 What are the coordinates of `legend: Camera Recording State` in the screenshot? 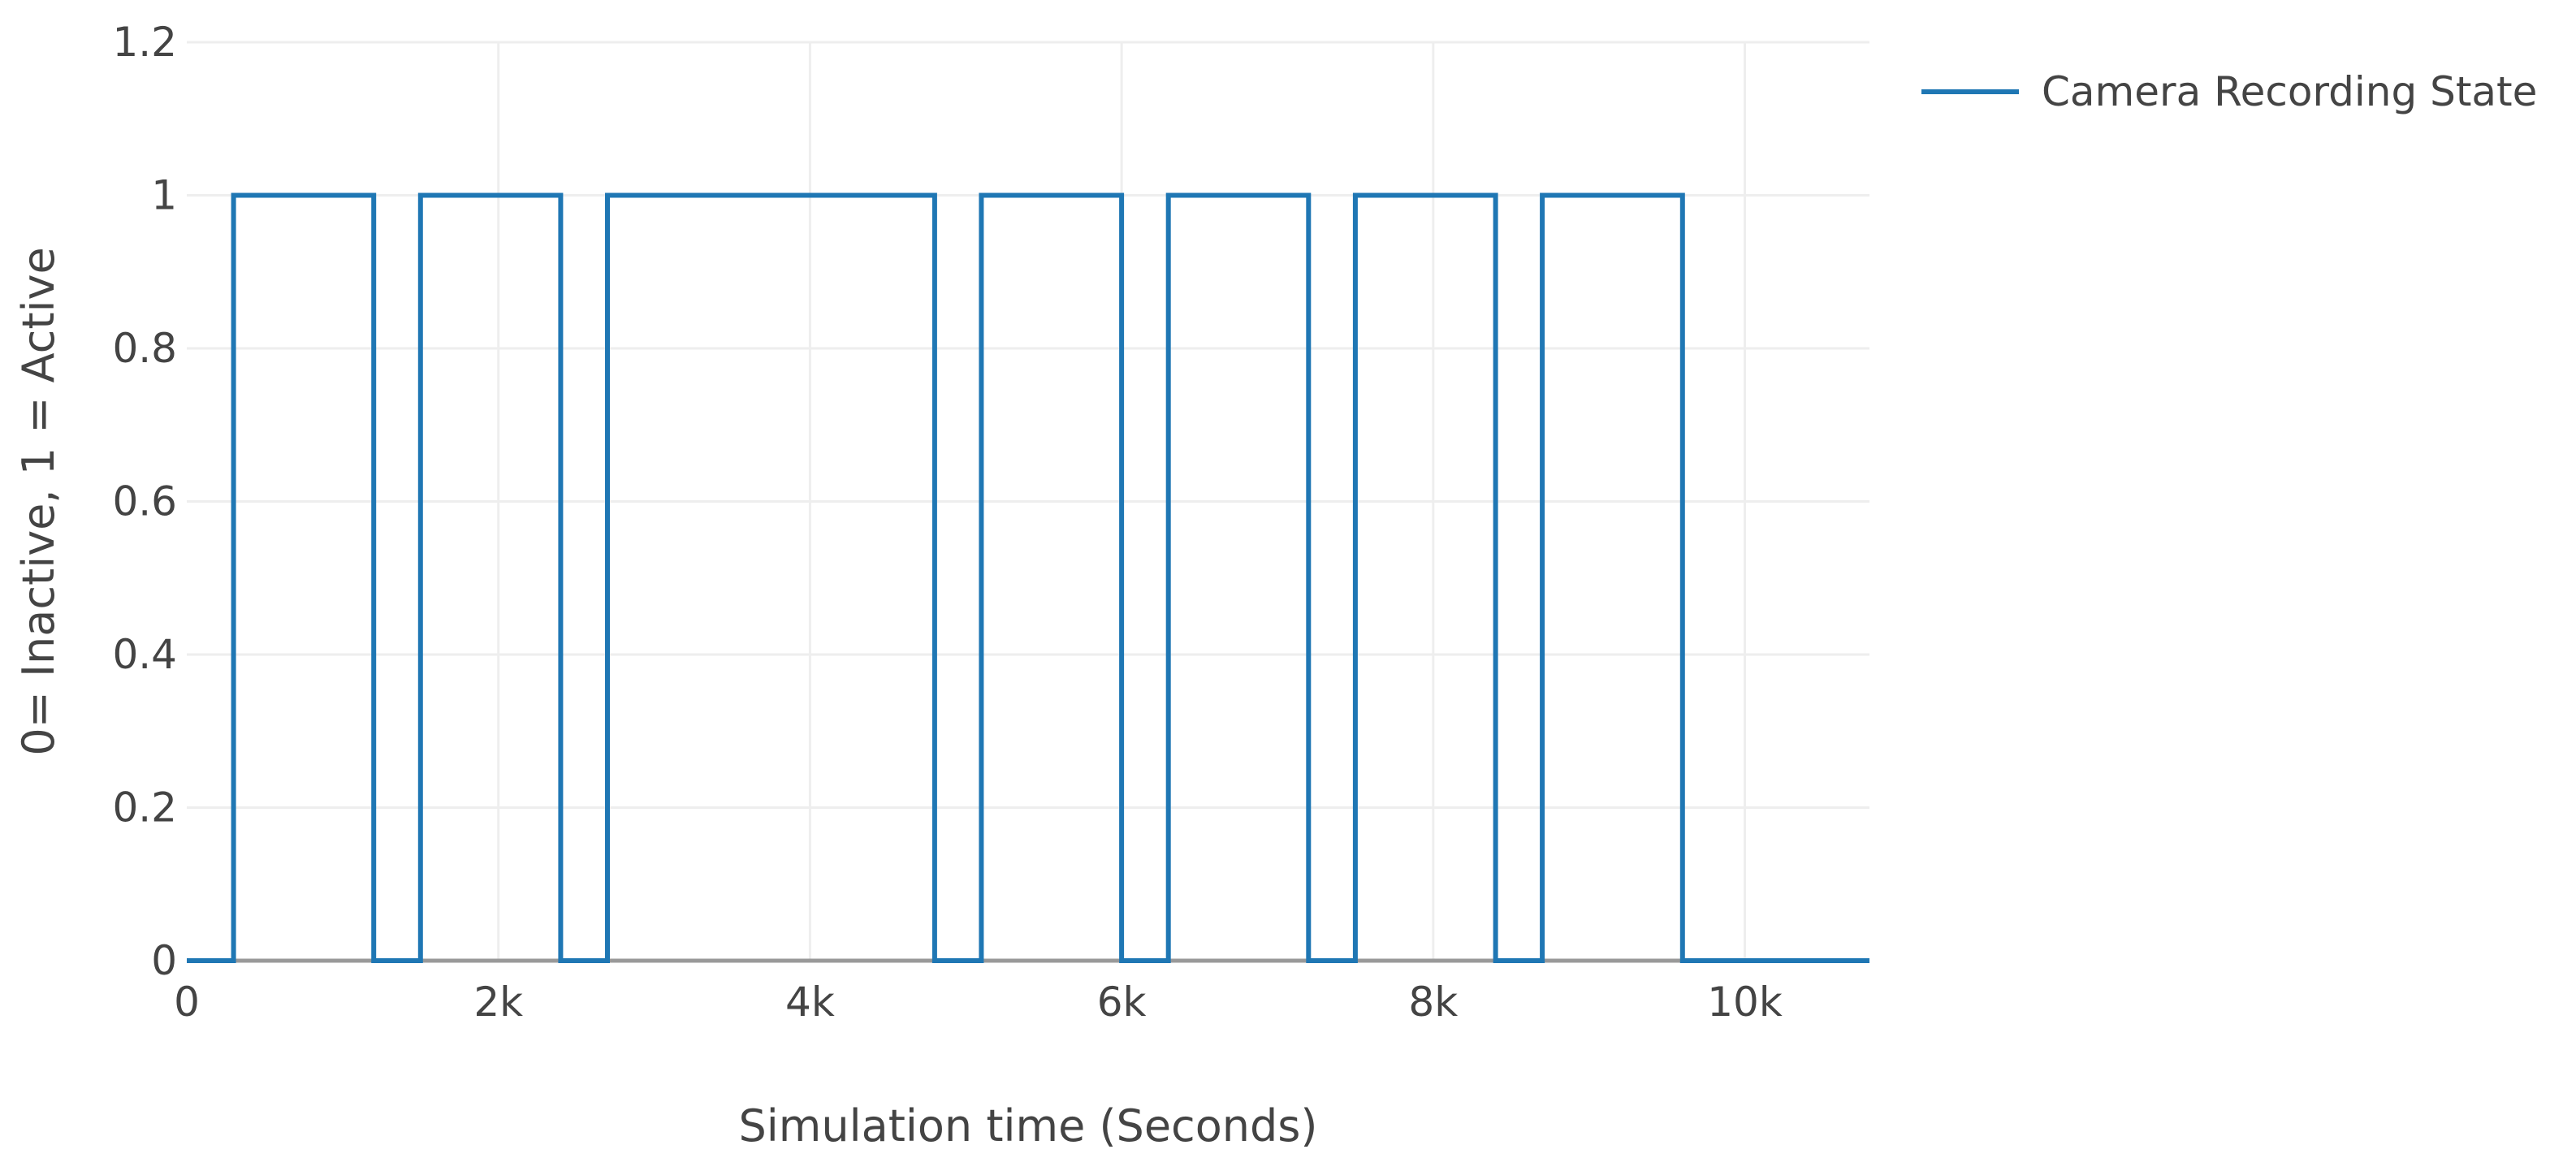 It's located at (2229, 91).